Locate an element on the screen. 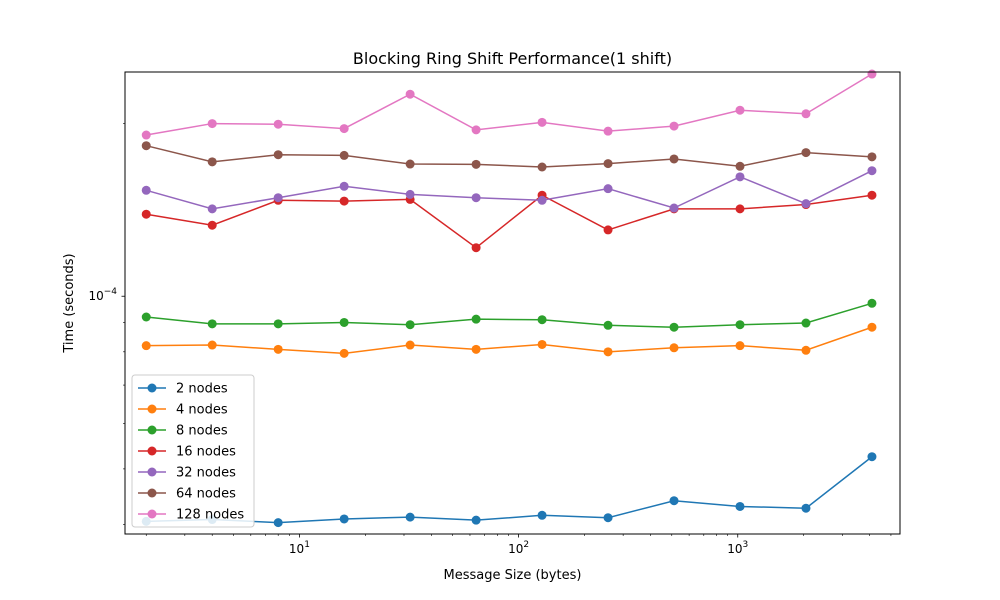  x-axis: 10¹ 10² 10³ is located at coordinates (518, 545).